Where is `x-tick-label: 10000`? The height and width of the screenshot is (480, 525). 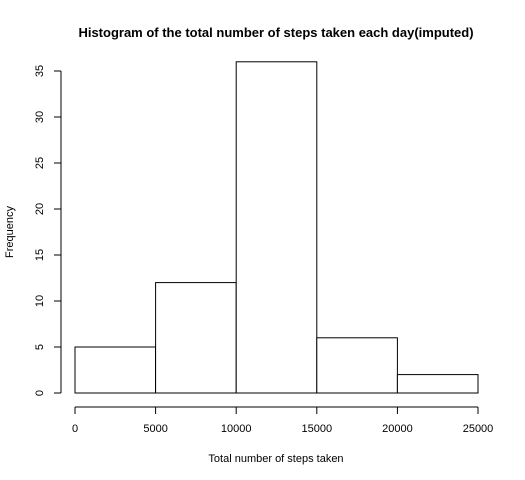 x-tick-label: 10000 is located at coordinates (236, 429).